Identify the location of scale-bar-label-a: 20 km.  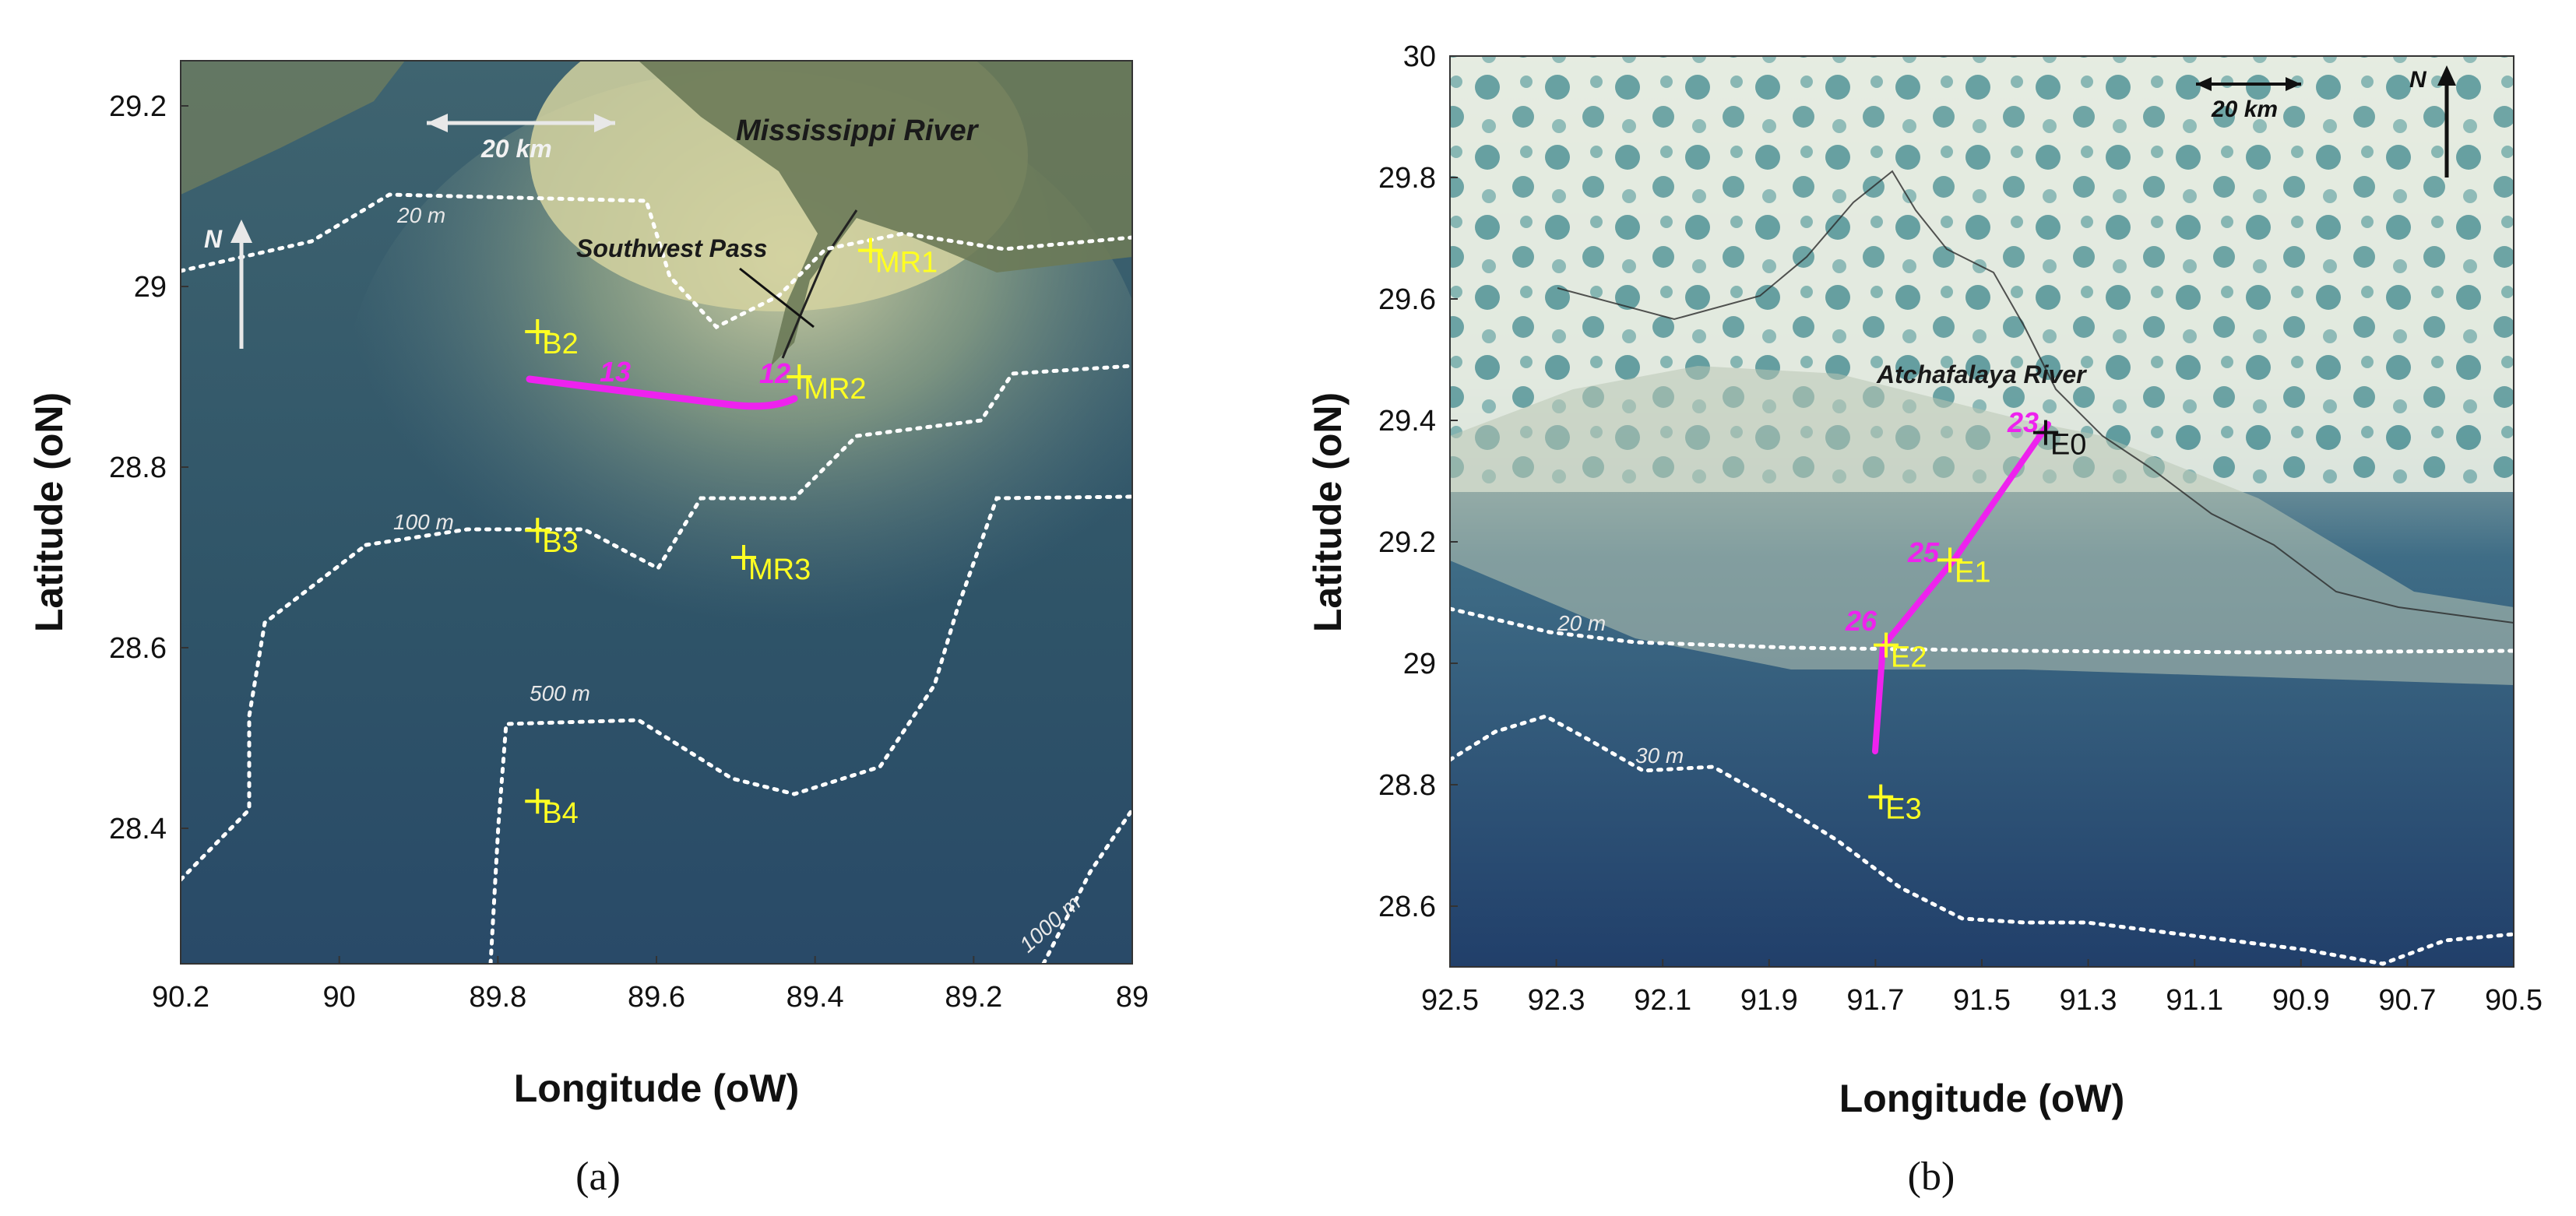
(516, 149).